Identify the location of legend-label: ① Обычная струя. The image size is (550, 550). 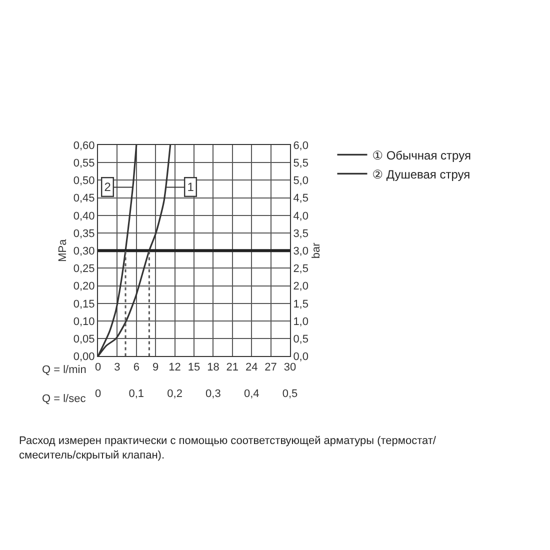
(421, 155).